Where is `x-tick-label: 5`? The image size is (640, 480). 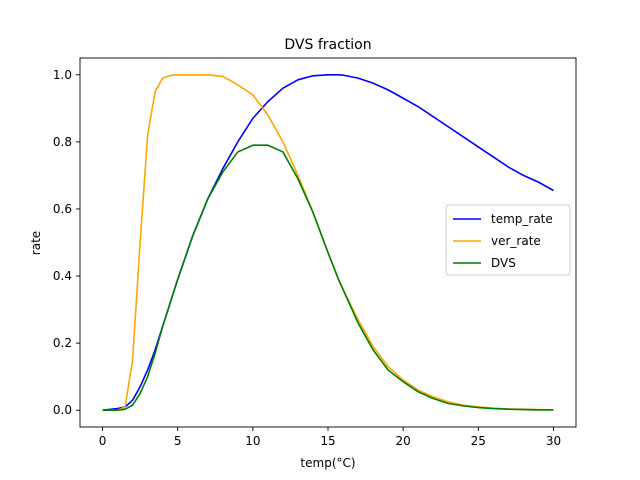 x-tick-label: 5 is located at coordinates (178, 441).